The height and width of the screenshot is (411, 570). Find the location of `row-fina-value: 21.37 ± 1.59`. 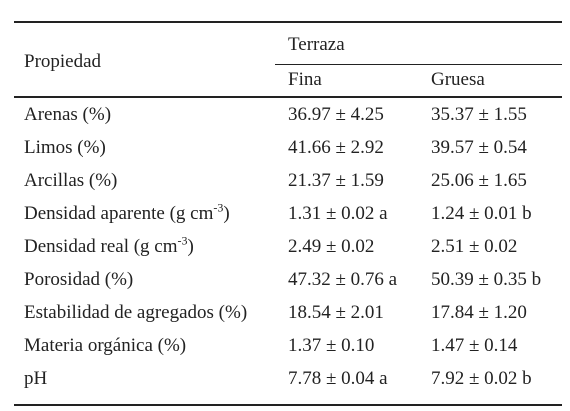

row-fina-value: 21.37 ± 1.59 is located at coordinates (336, 180).